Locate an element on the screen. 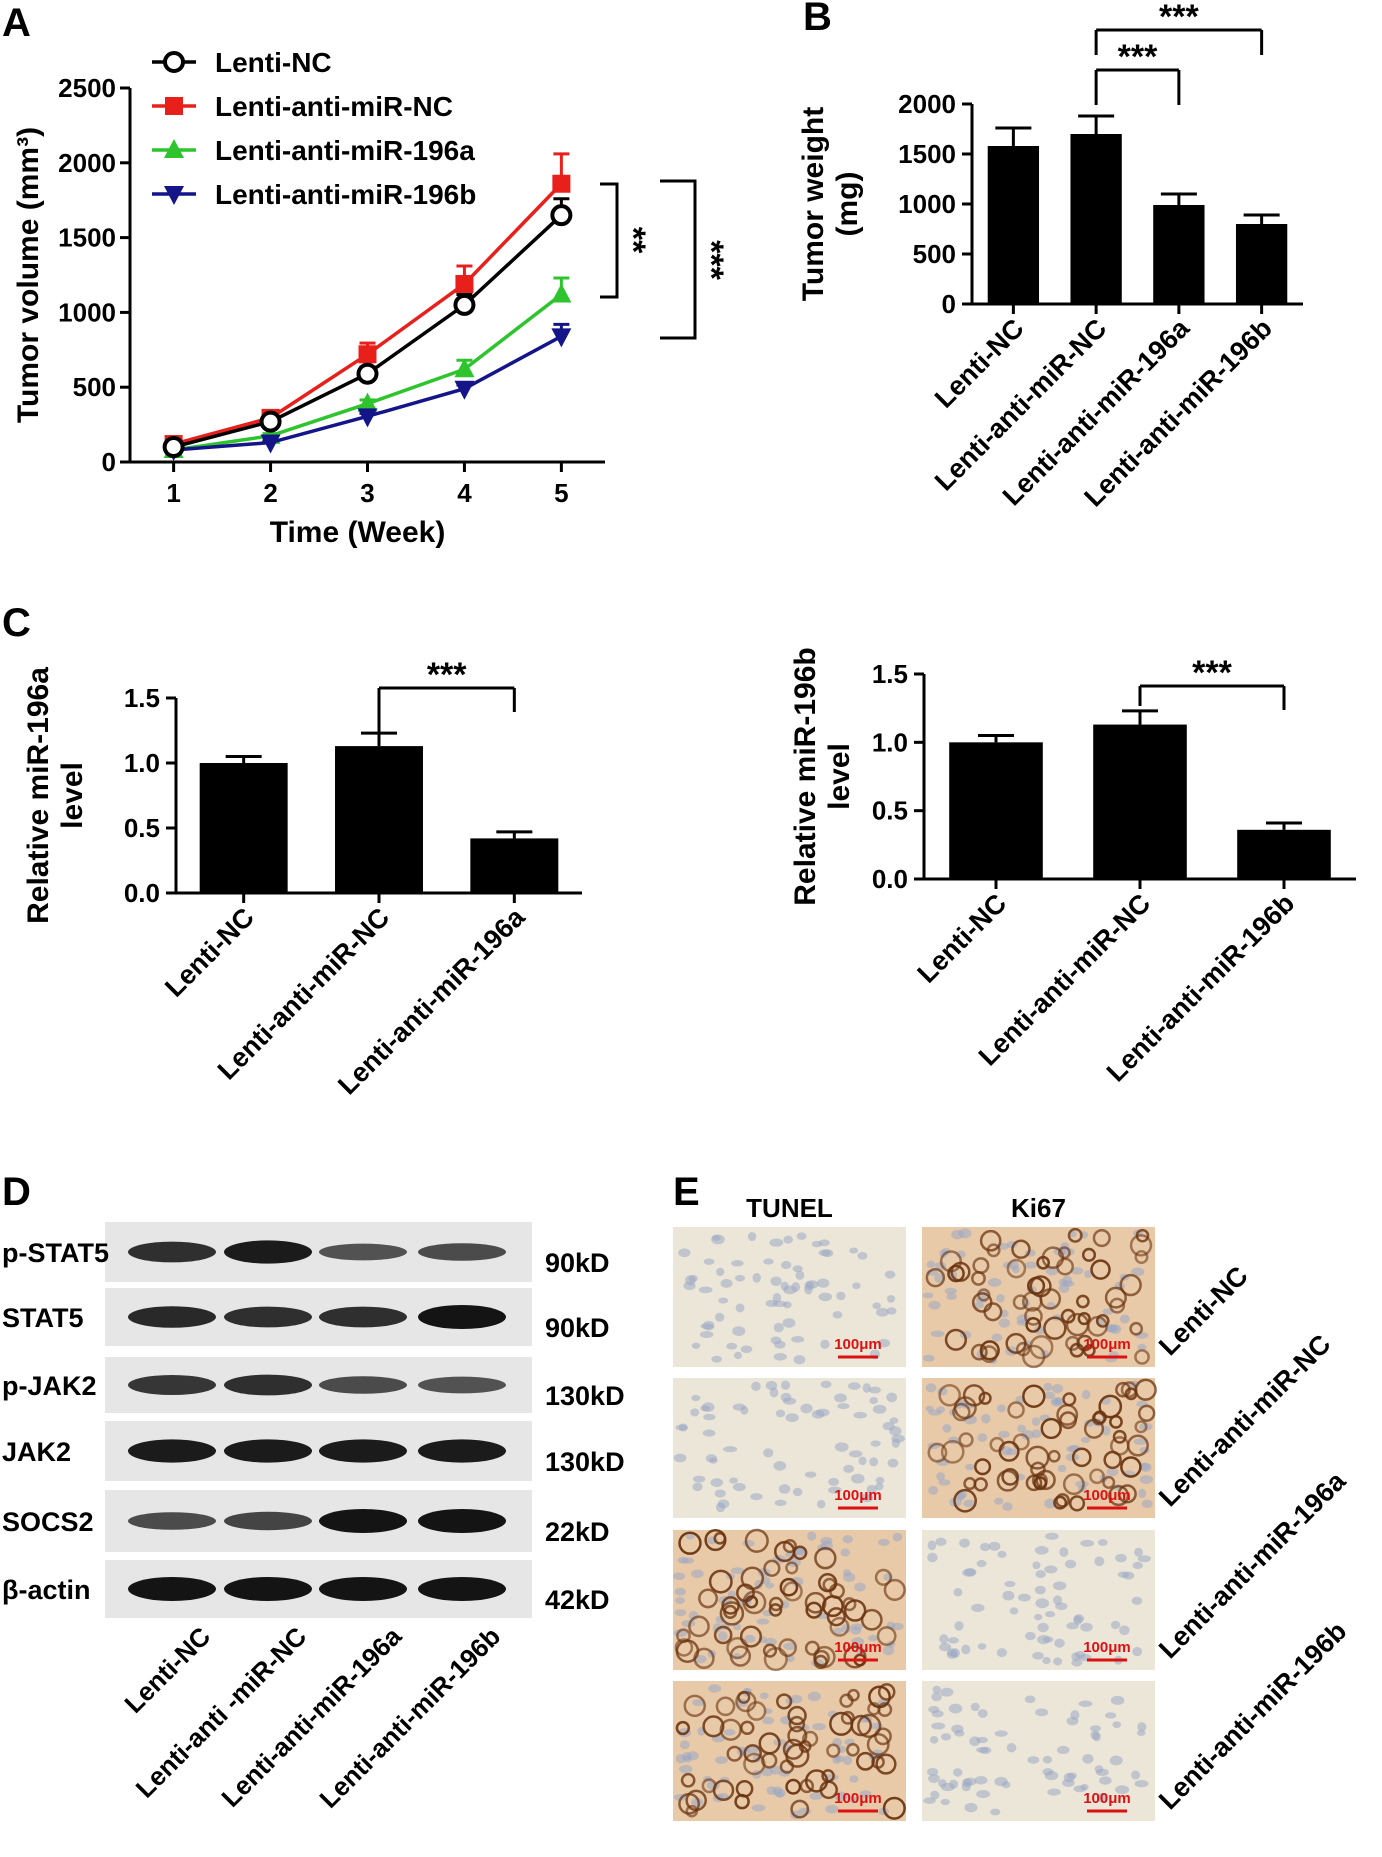  y-axis-title-line2: (mg) is located at coordinates (847, 204).